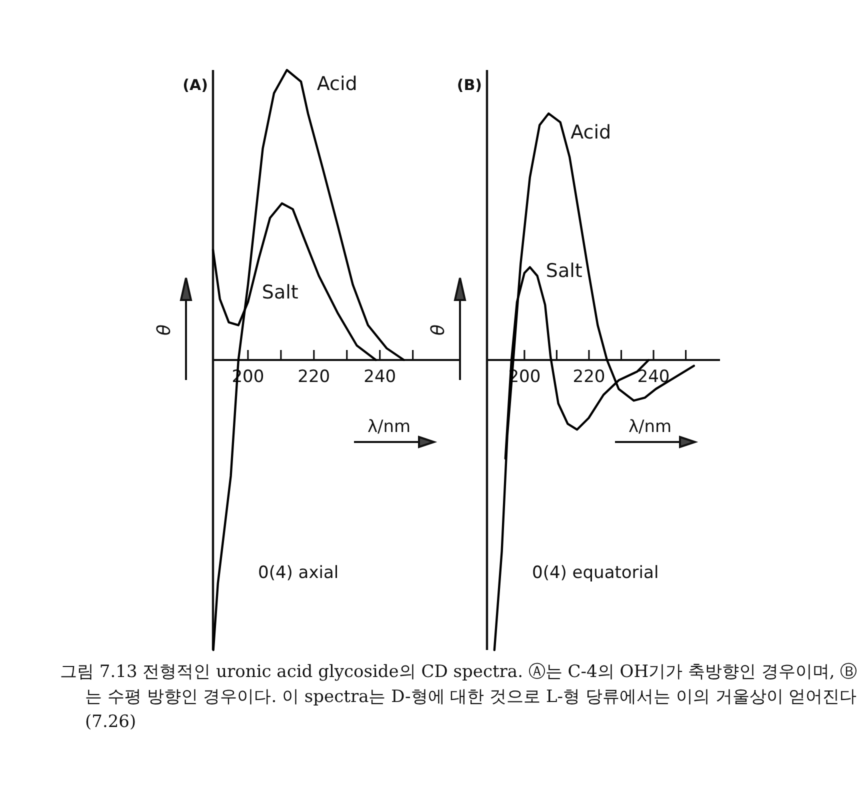  What do you see at coordinates (298, 573) in the screenshot?
I see `annotation: 0(4) axial` at bounding box center [298, 573].